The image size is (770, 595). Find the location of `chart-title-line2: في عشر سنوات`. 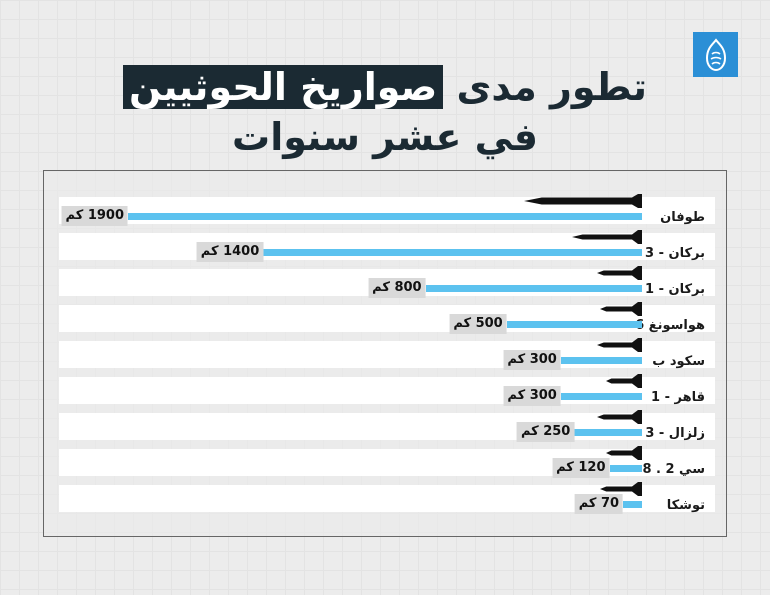

chart-title-line2: في عشر سنوات is located at coordinates (385, 137).